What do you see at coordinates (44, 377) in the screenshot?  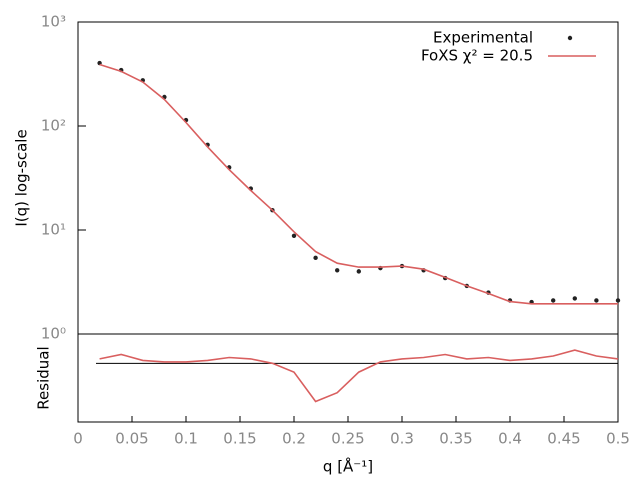 I see `y-axis-label: Residual` at bounding box center [44, 377].